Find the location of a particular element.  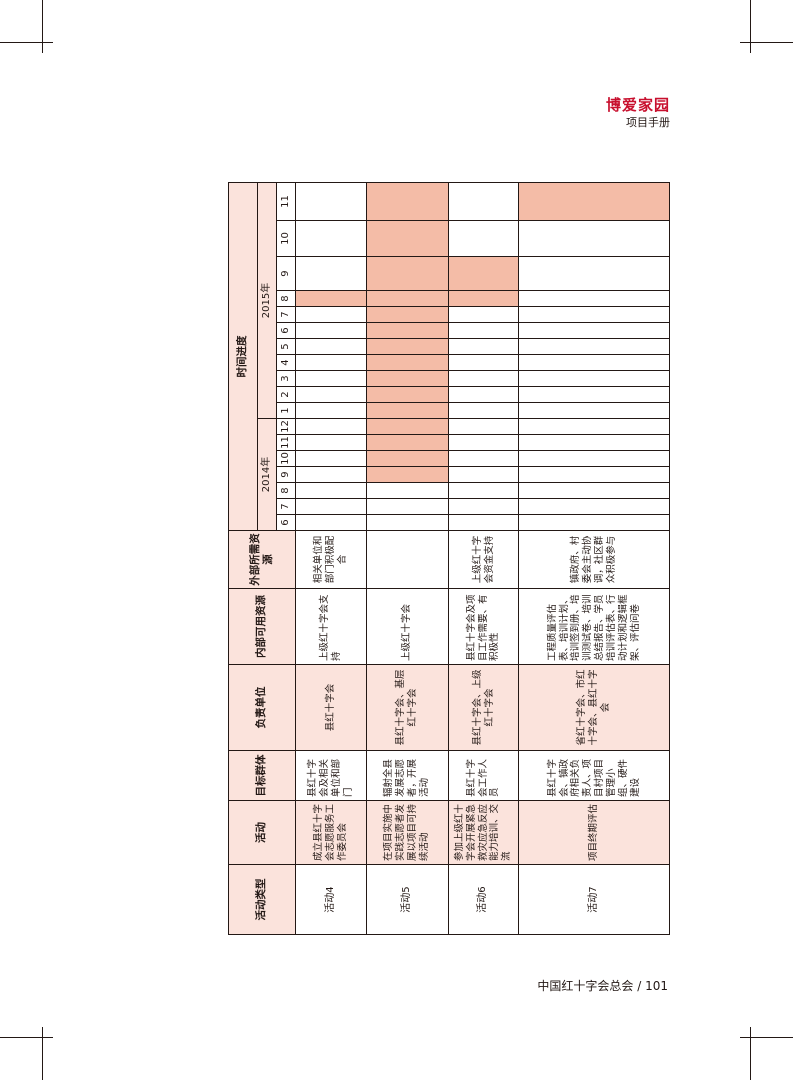

month-header-2015-3: 3 is located at coordinates (286, 378).